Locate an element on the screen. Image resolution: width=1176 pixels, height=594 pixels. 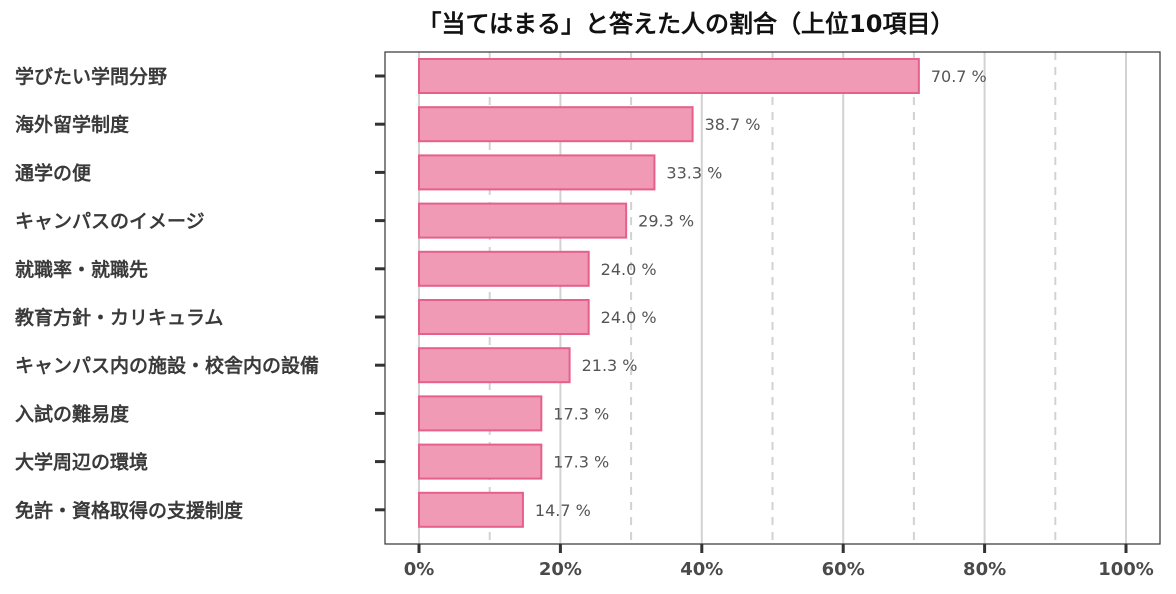
x-tick-label: 80% is located at coordinates (984, 569).